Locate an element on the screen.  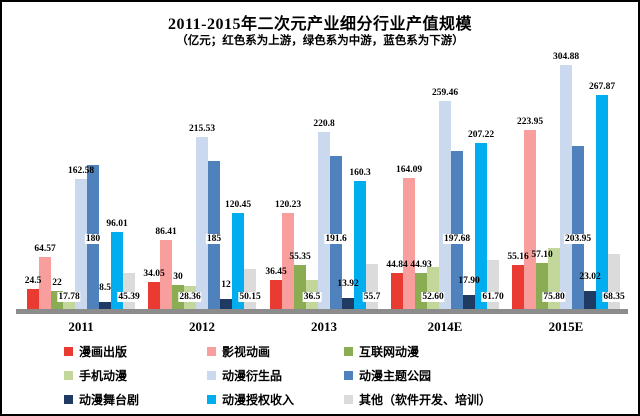
bar: 68.35 is located at coordinates (614, 281).